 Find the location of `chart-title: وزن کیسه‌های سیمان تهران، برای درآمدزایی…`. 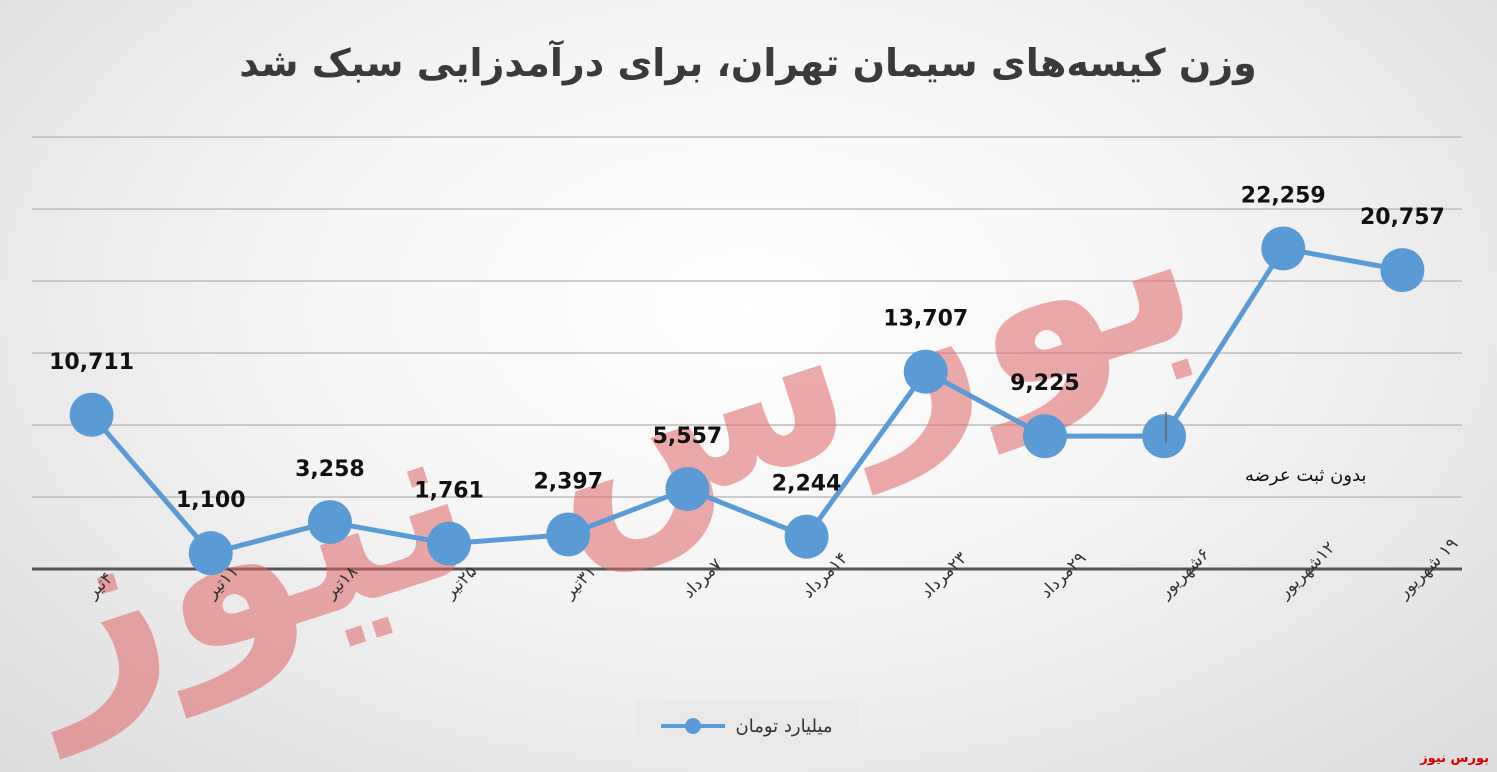

chart-title: وزن کیسه‌های سیمان تهران، برای درآمدزایی… is located at coordinates (748, 62).